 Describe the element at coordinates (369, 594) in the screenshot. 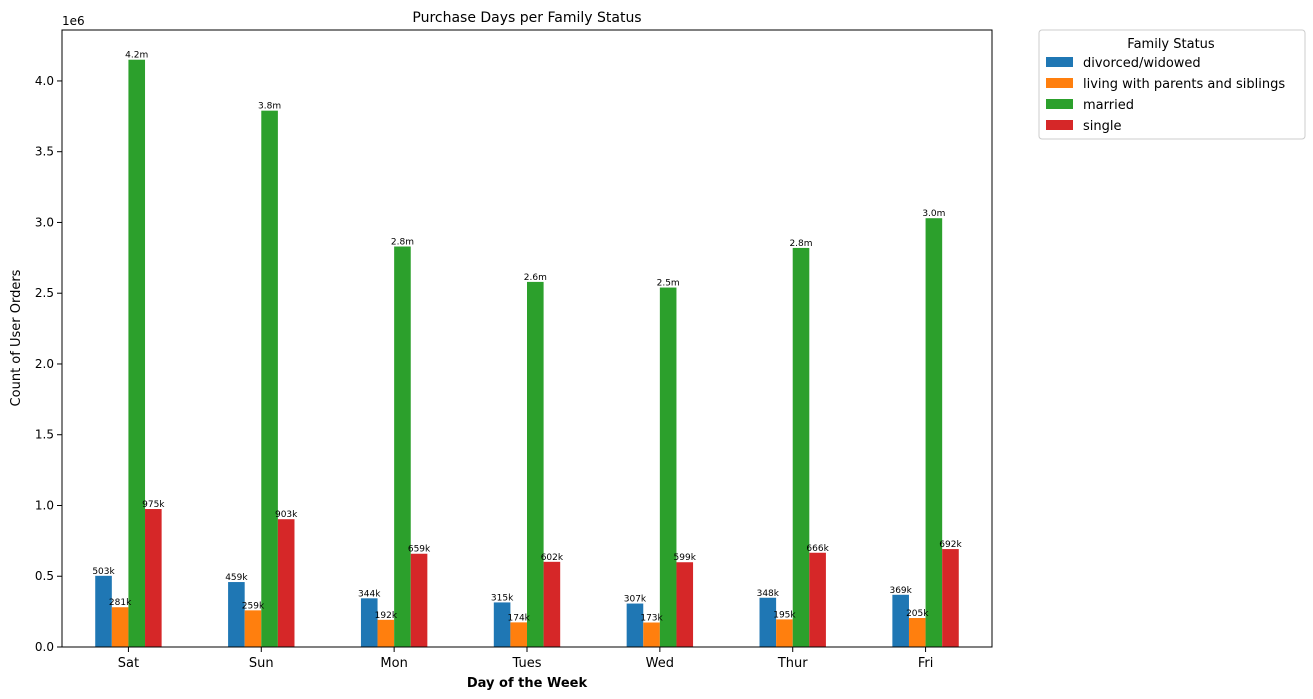

I see `bar-data-label: 344k` at that location.